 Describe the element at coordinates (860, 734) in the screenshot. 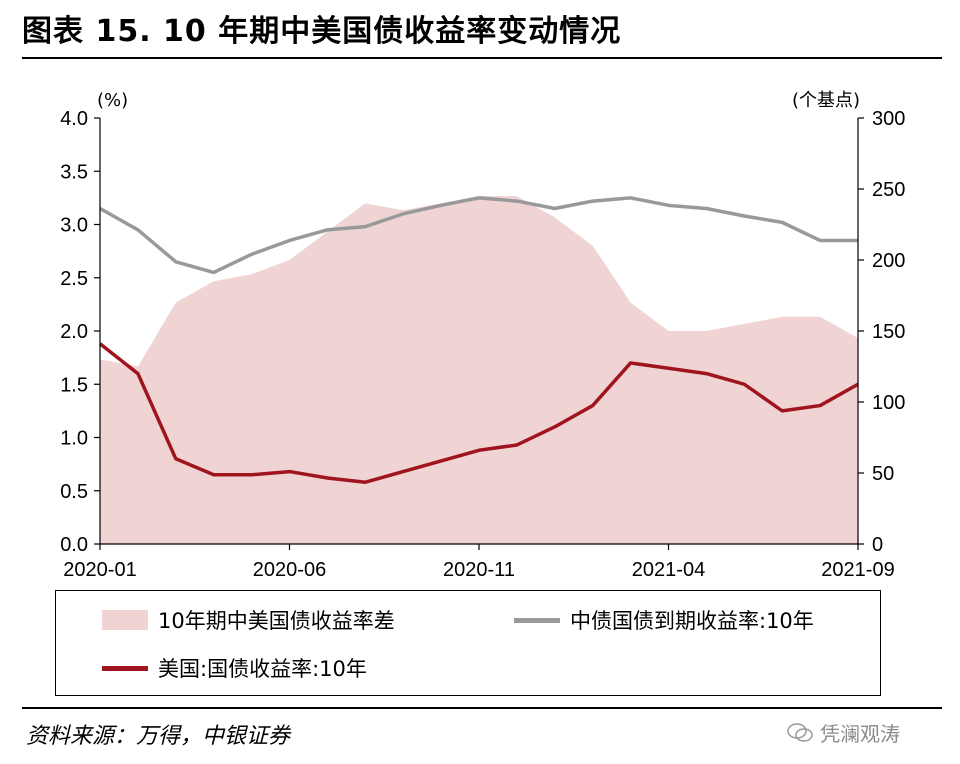

I see `watermark-text: 凭澜观涛` at that location.